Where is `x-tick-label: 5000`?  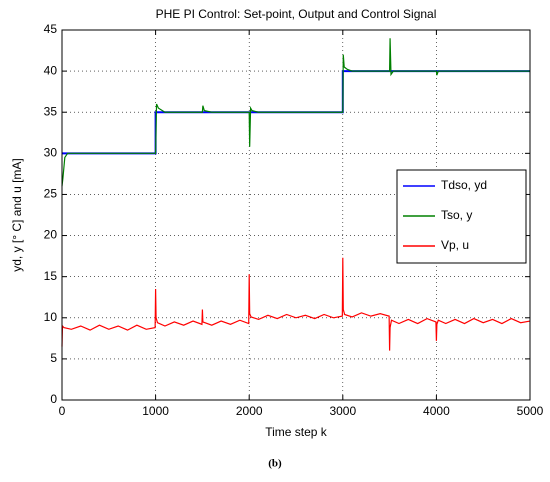
x-tick-label: 5000 is located at coordinates (530, 411).